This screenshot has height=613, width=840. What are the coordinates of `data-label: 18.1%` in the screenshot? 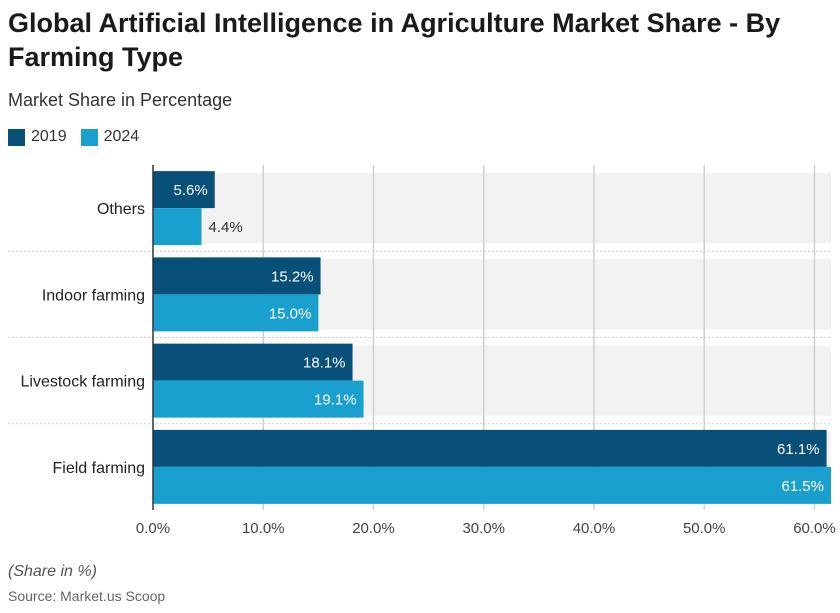 It's located at (324, 363).